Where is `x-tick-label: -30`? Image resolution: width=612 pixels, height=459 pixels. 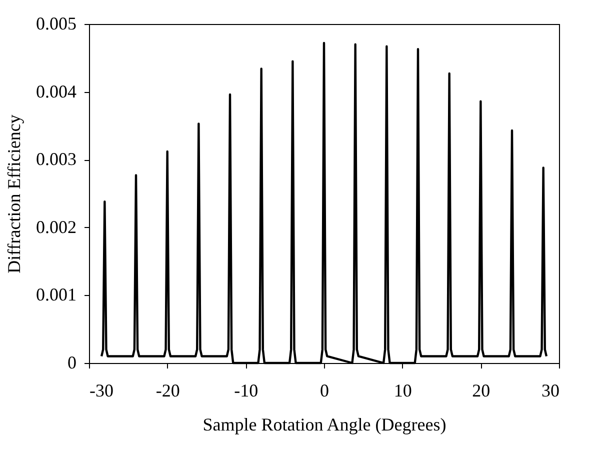
x-tick-label: -30 is located at coordinates (102, 390).